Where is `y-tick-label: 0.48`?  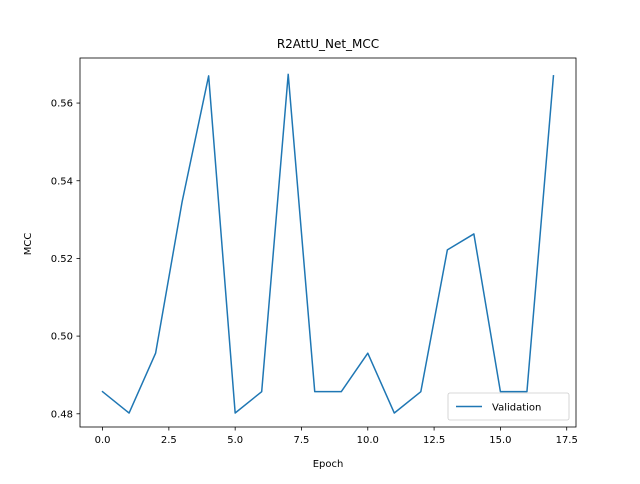 y-tick-label: 0.48 is located at coordinates (62, 414).